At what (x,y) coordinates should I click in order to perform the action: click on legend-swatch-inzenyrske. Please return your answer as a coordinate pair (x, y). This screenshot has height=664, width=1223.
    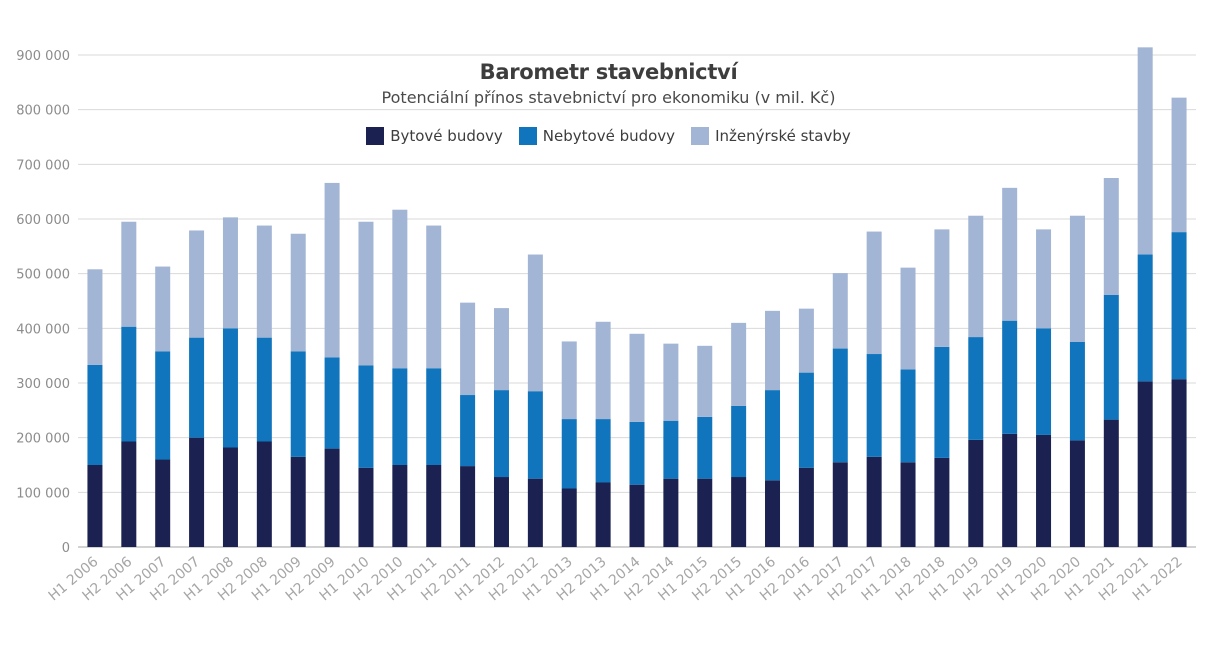
    Looking at the image, I should click on (700, 136).